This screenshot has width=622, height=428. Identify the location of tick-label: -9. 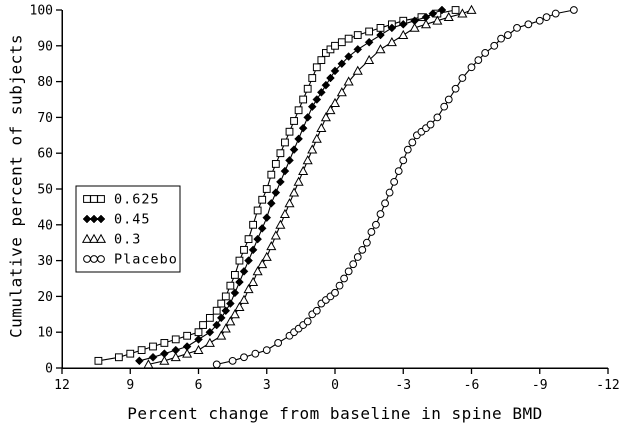
(540, 385).